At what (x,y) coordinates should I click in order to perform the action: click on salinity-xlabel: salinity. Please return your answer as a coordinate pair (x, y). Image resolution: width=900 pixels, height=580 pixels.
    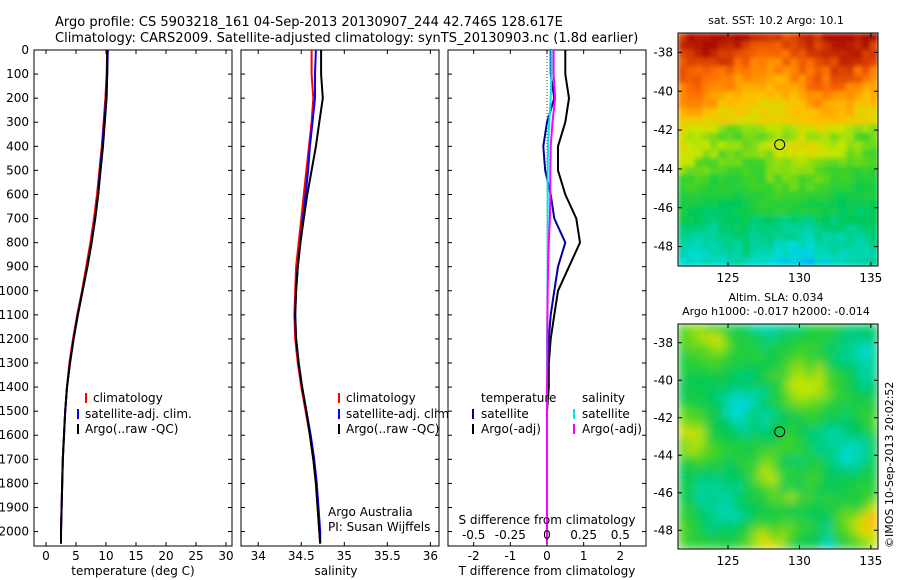
    Looking at the image, I should click on (335, 571).